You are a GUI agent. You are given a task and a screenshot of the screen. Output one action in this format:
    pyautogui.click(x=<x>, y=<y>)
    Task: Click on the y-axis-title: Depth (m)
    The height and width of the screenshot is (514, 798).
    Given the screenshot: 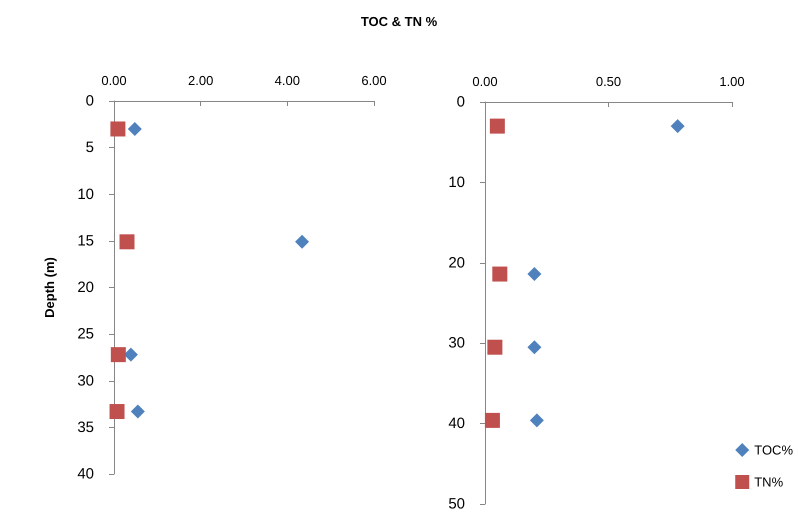 What is the action you would take?
    pyautogui.click(x=49, y=287)
    